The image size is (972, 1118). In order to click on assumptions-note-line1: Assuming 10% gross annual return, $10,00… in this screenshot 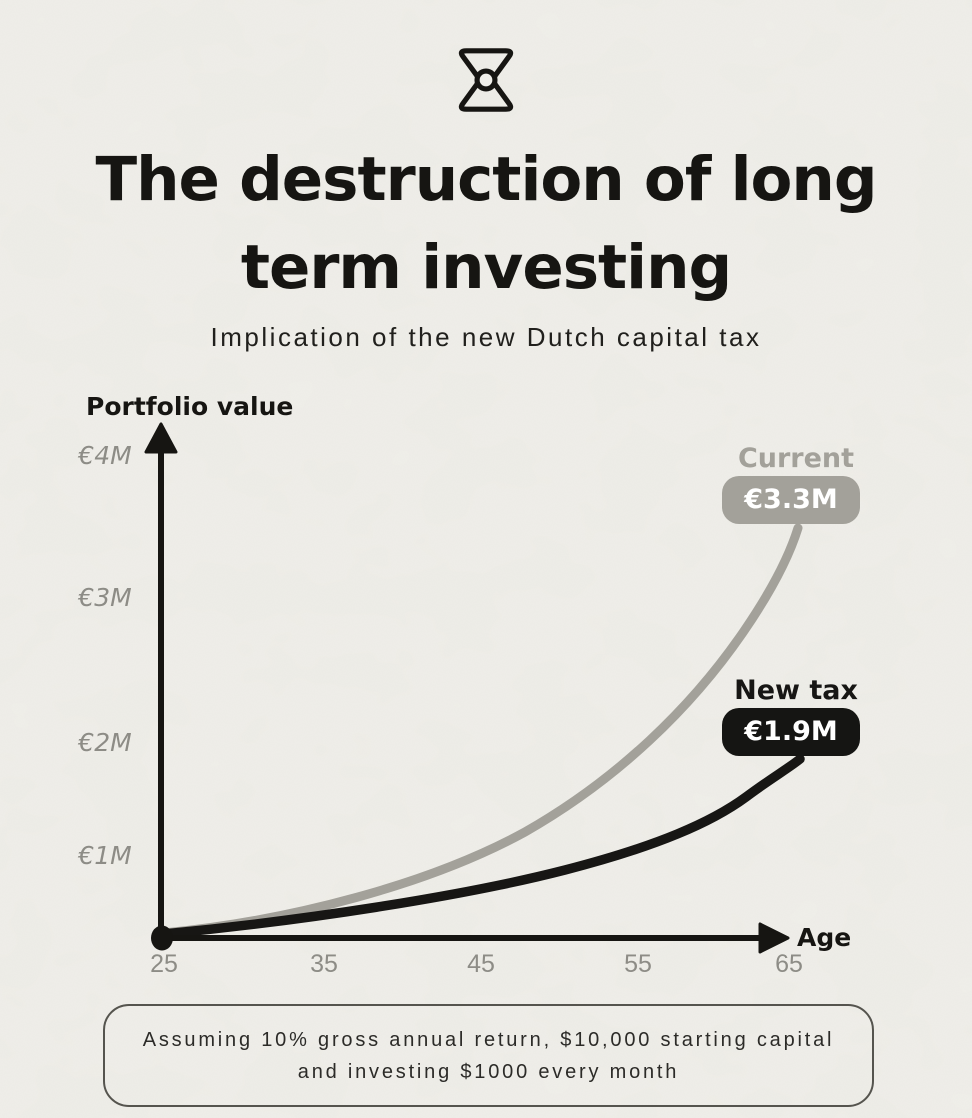, I will do `click(488, 1039)`.